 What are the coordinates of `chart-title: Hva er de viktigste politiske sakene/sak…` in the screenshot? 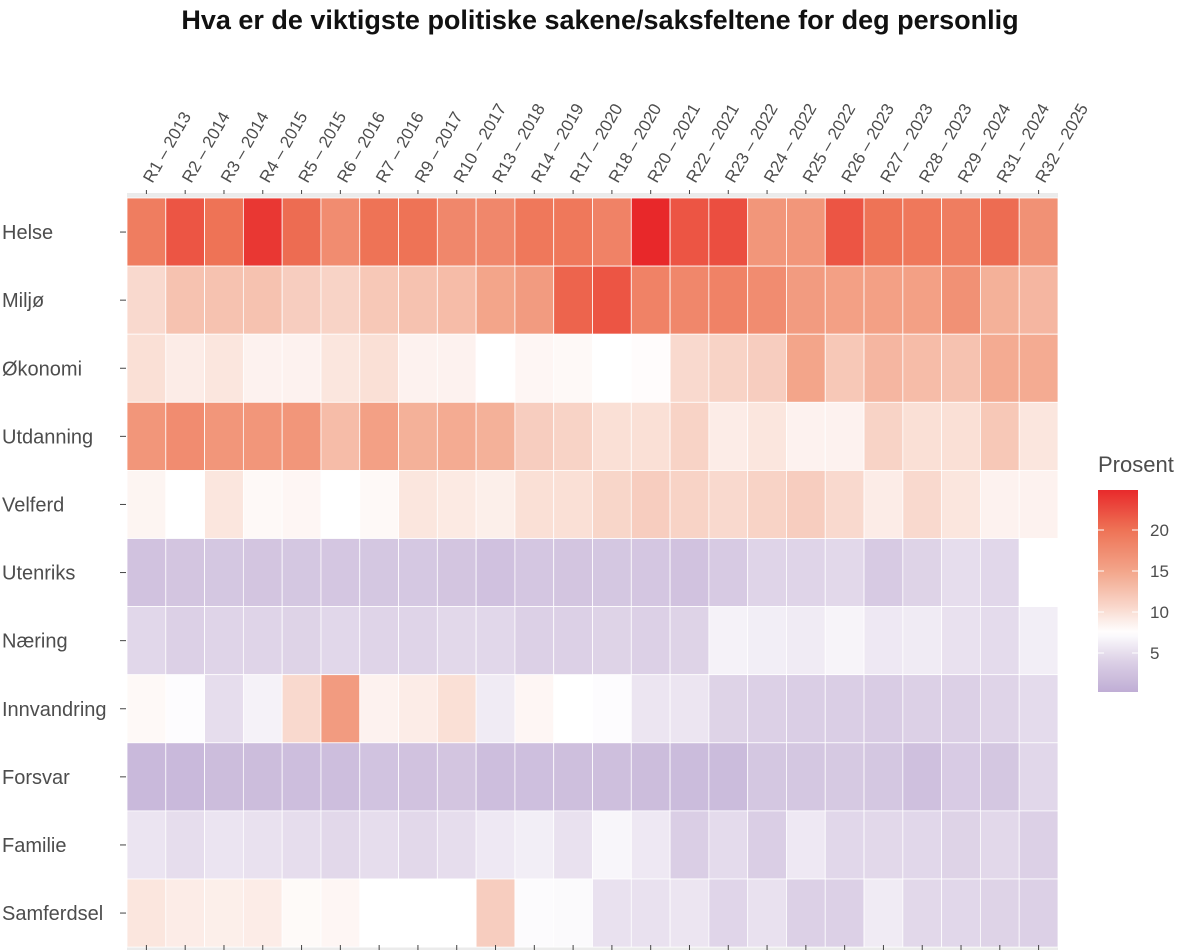 It's located at (599, 20).